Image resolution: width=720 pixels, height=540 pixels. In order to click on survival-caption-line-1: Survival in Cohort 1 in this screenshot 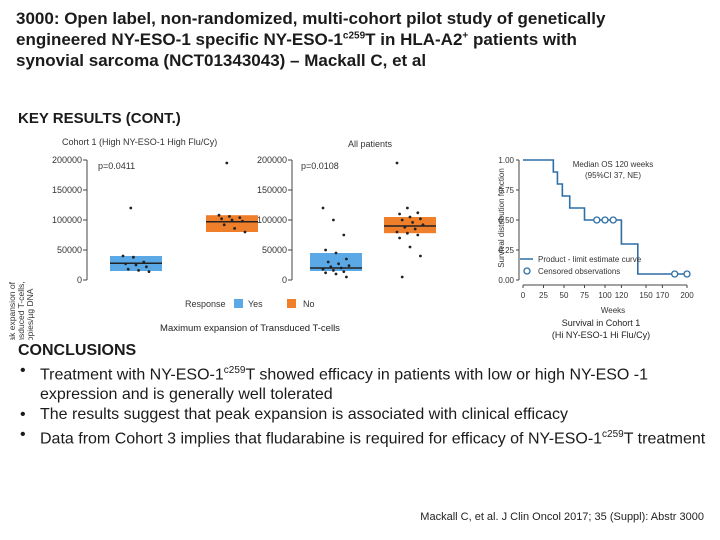, I will do `click(601, 323)`.